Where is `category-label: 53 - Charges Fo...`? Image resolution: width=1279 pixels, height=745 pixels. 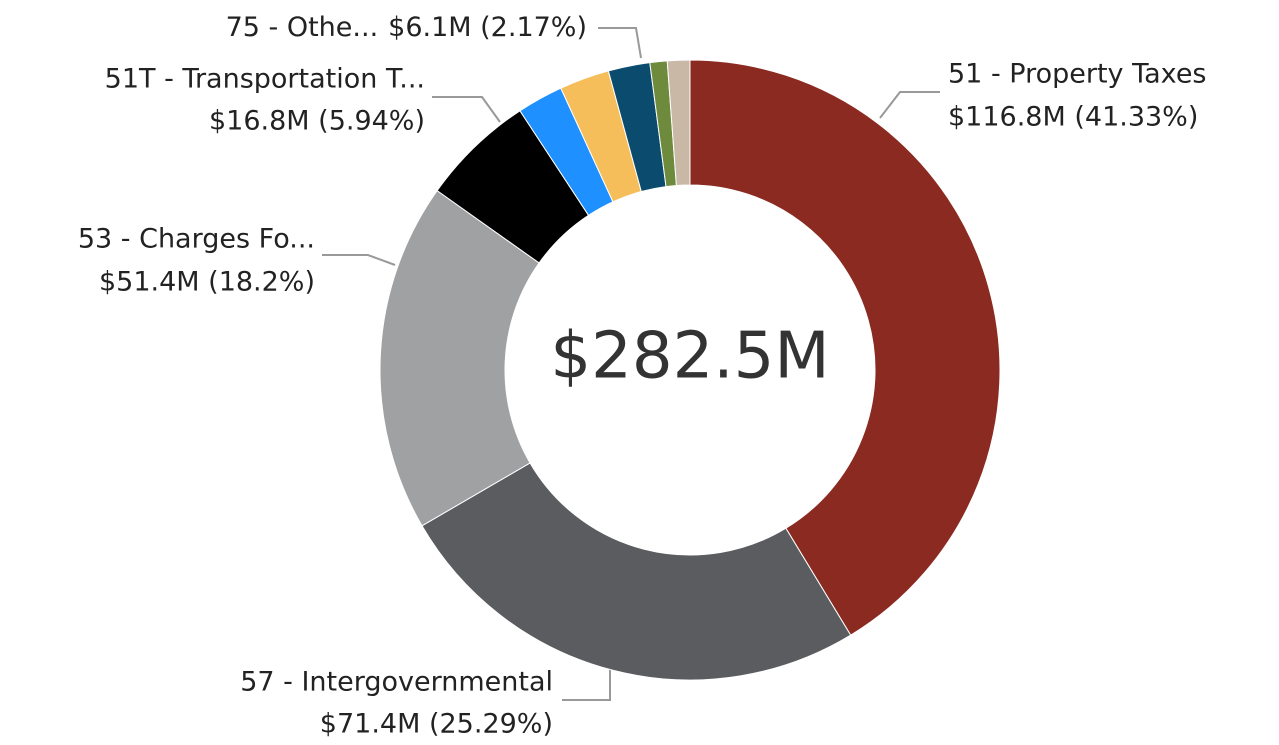
category-label: 53 - Charges Fo... is located at coordinates (196, 239).